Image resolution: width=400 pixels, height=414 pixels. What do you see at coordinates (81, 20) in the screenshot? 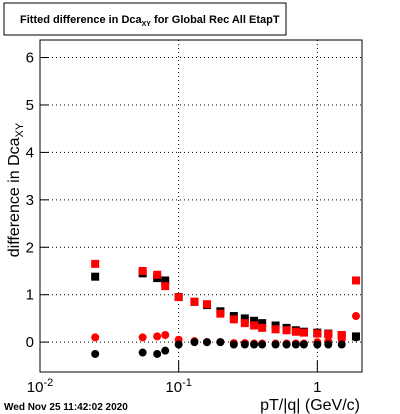
I see `title-text: Fitted difference in Dca` at bounding box center [81, 20].